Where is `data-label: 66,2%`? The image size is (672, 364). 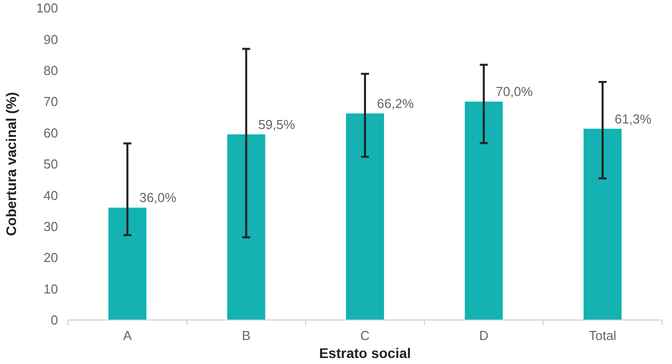
data-label: 66,2% is located at coordinates (395, 104).